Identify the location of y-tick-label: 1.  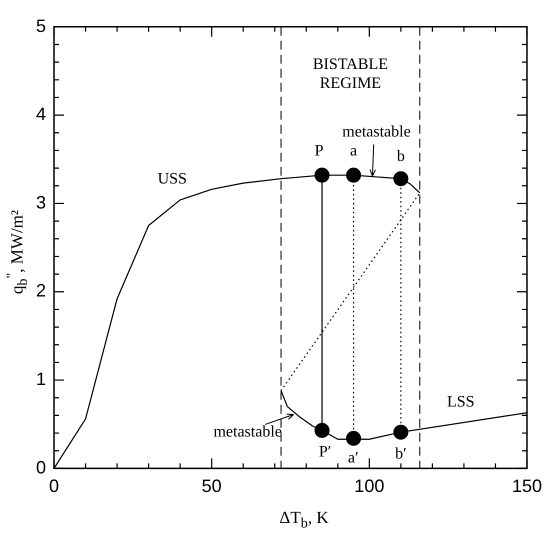
(41, 379).